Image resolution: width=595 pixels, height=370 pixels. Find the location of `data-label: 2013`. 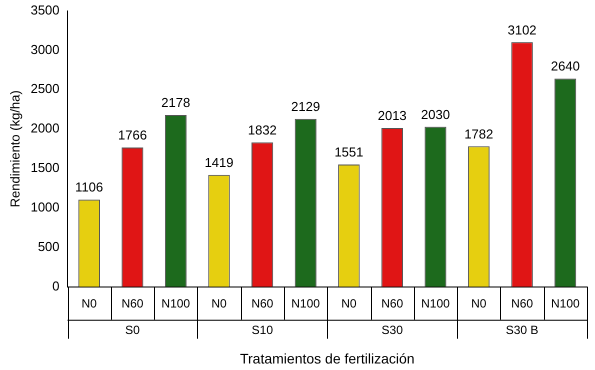

data-label: 2013 is located at coordinates (392, 116).